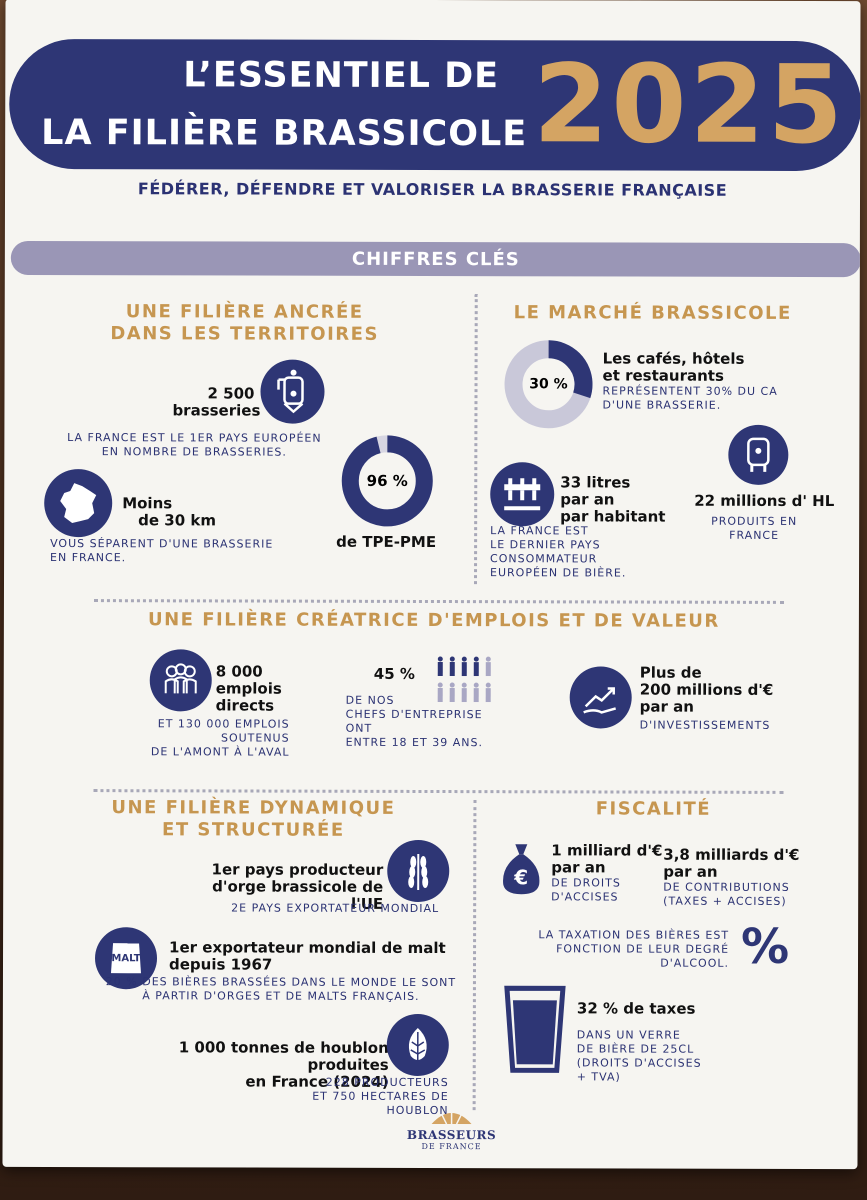  I want to click on breweries-note-line1: LA FRANCE EST LE 1ER PAYS EUROPÉEN, so click(194, 438).